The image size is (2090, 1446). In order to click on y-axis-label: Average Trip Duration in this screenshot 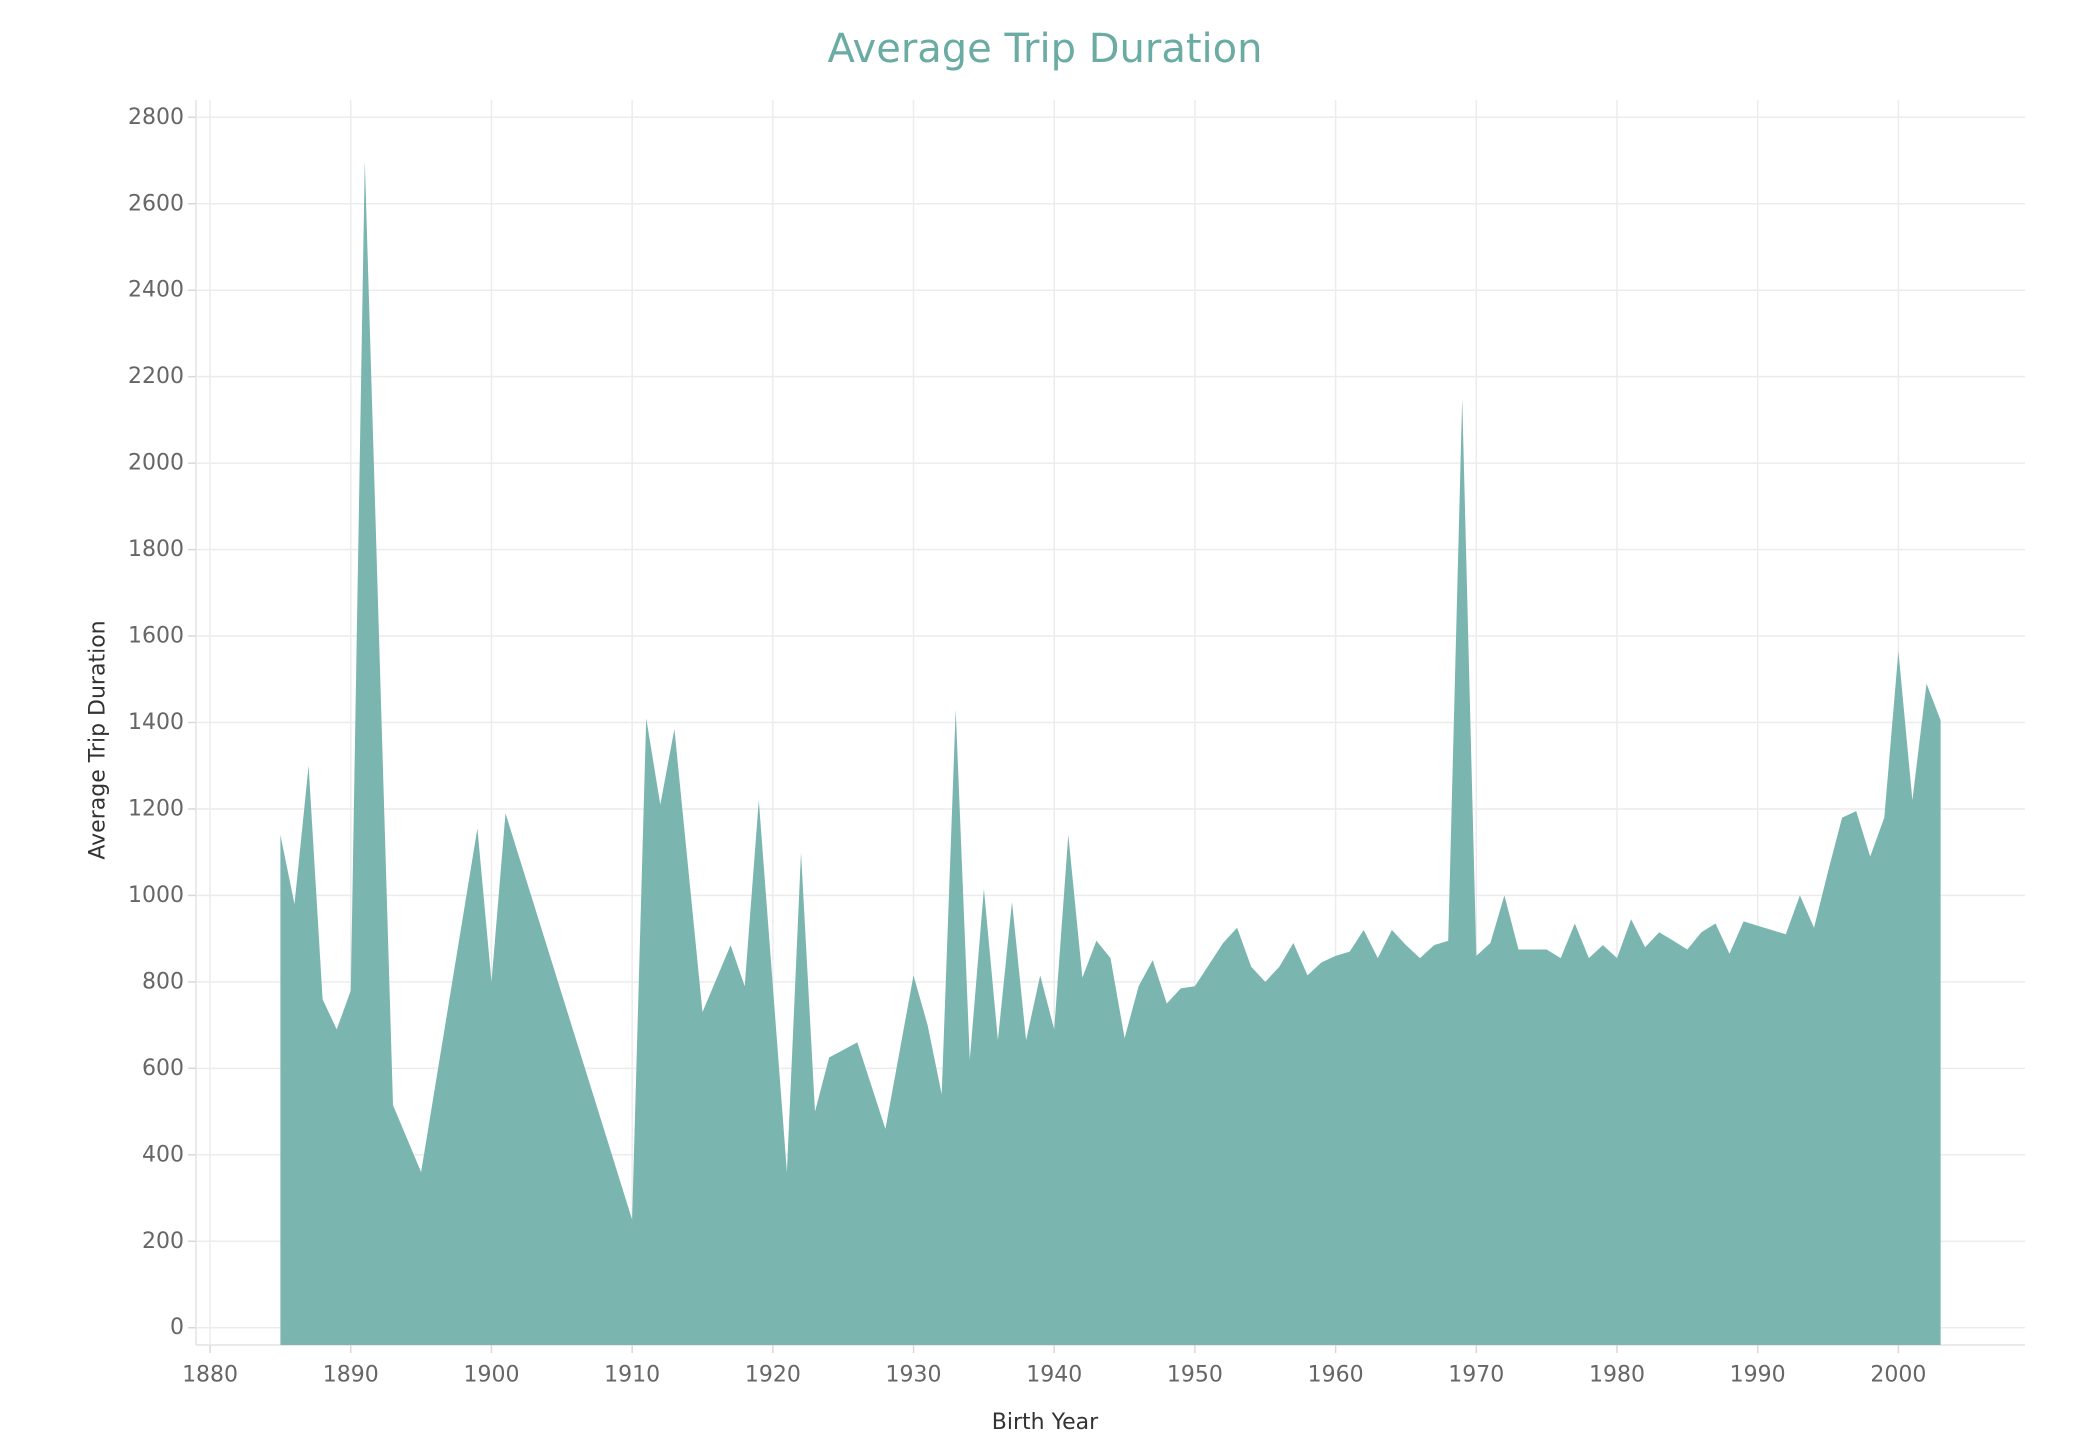, I will do `click(98, 740)`.